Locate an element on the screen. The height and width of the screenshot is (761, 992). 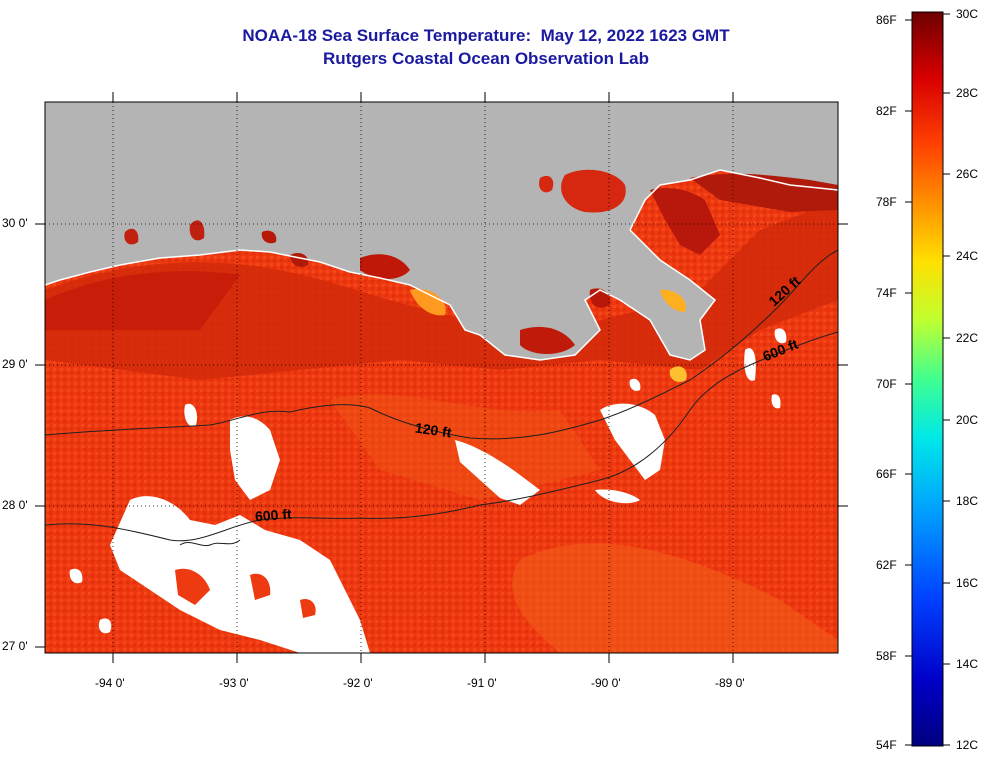
colorbar-f-label: 82F is located at coordinates (886, 111).